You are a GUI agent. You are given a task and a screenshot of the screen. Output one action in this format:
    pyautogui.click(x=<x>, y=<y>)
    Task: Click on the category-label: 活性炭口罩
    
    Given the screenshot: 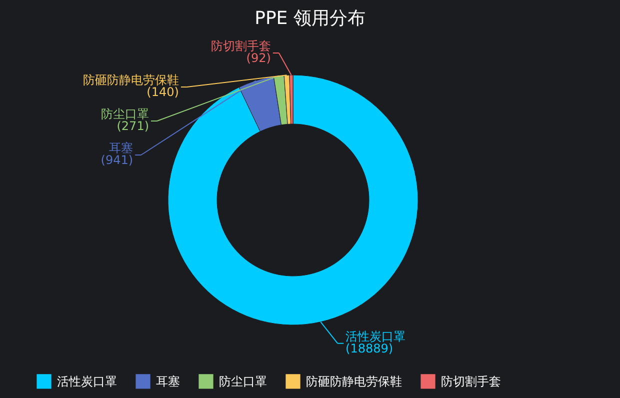 What is the action you would take?
    pyautogui.click(x=87, y=381)
    